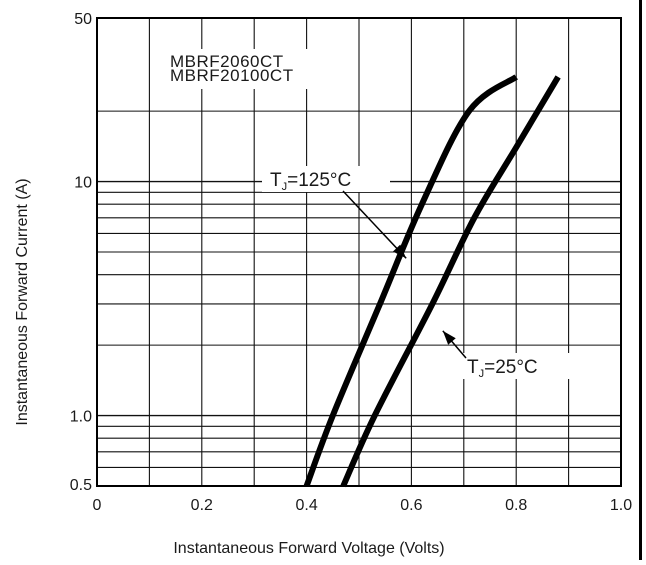  Describe the element at coordinates (227, 61) in the screenshot. I see `legend-device-name: MBRF2060CT` at that location.